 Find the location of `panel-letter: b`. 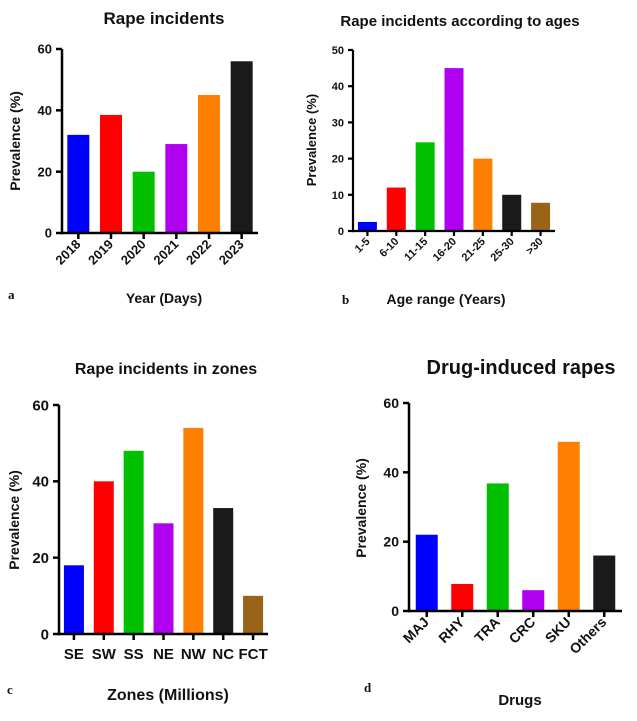

panel-letter: b is located at coordinates (345, 299).